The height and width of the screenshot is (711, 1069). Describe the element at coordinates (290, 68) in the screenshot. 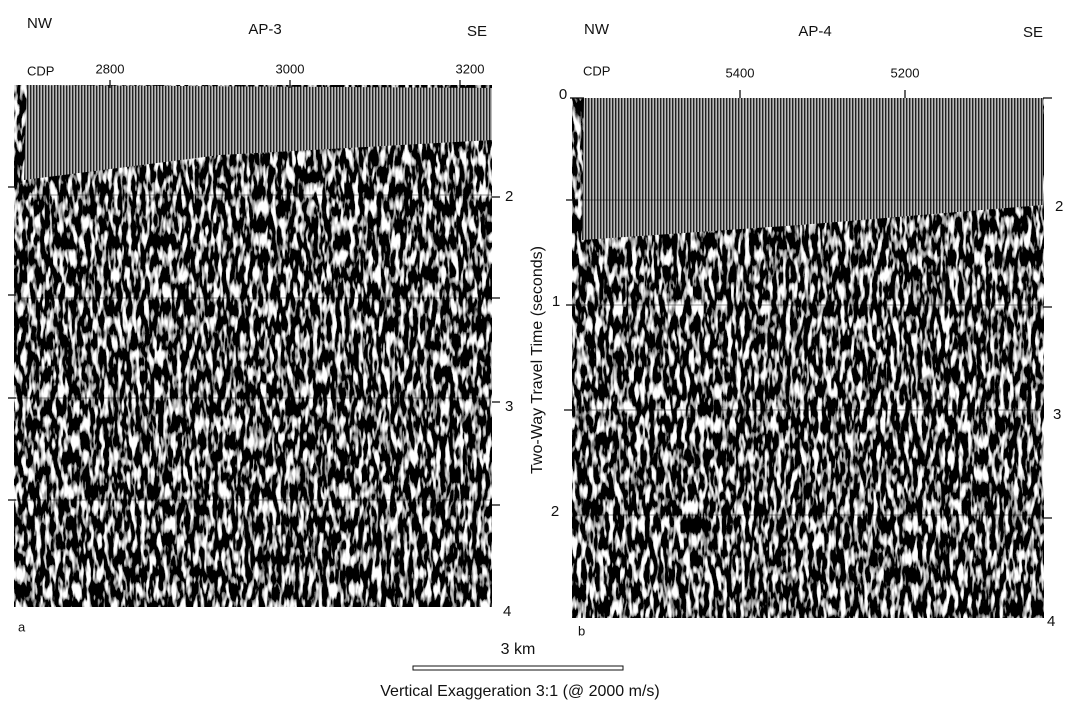

I see `cdp-tick: 3000` at that location.